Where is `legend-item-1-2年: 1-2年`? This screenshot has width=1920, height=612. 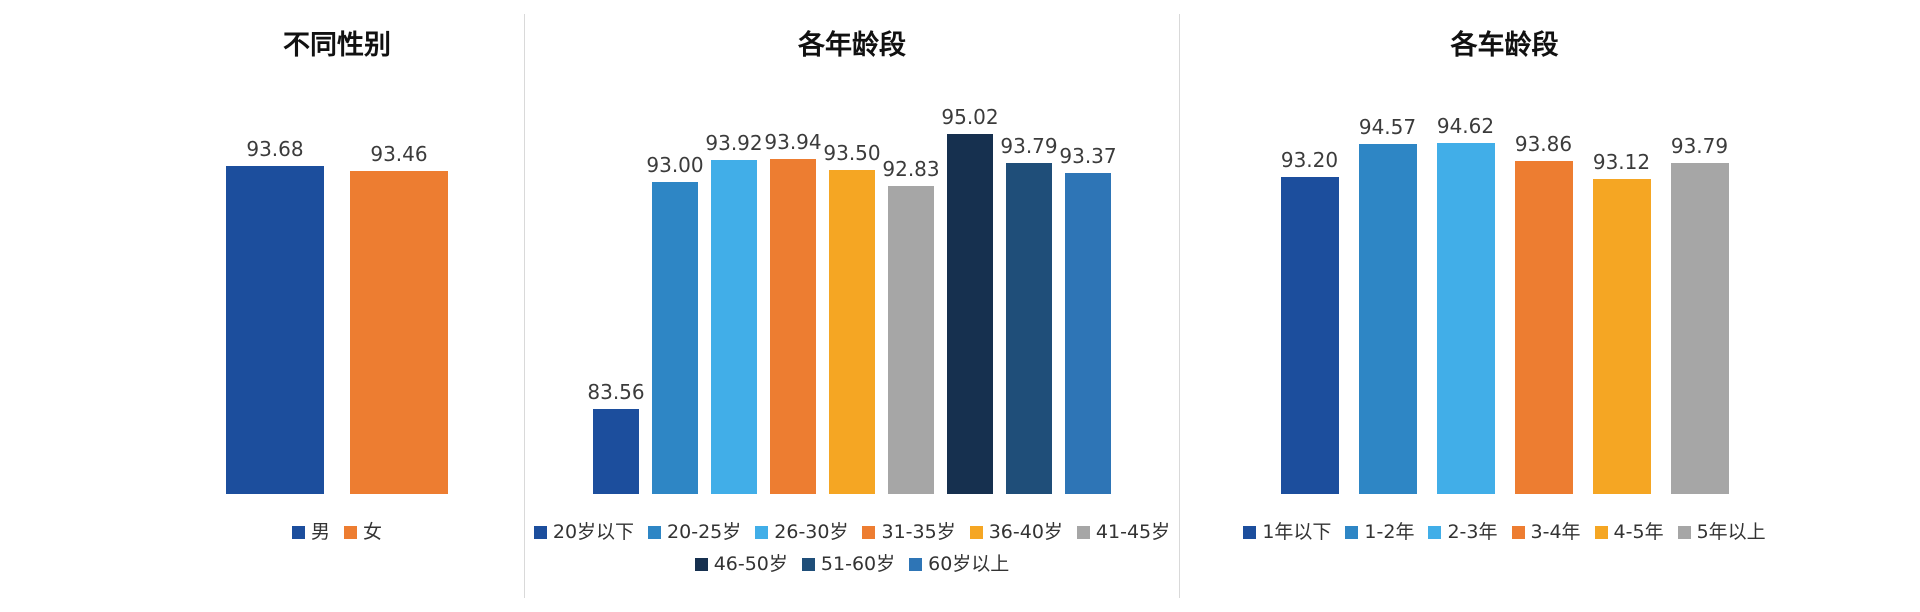
legend-item-1-2年: 1-2年 is located at coordinates (1379, 532).